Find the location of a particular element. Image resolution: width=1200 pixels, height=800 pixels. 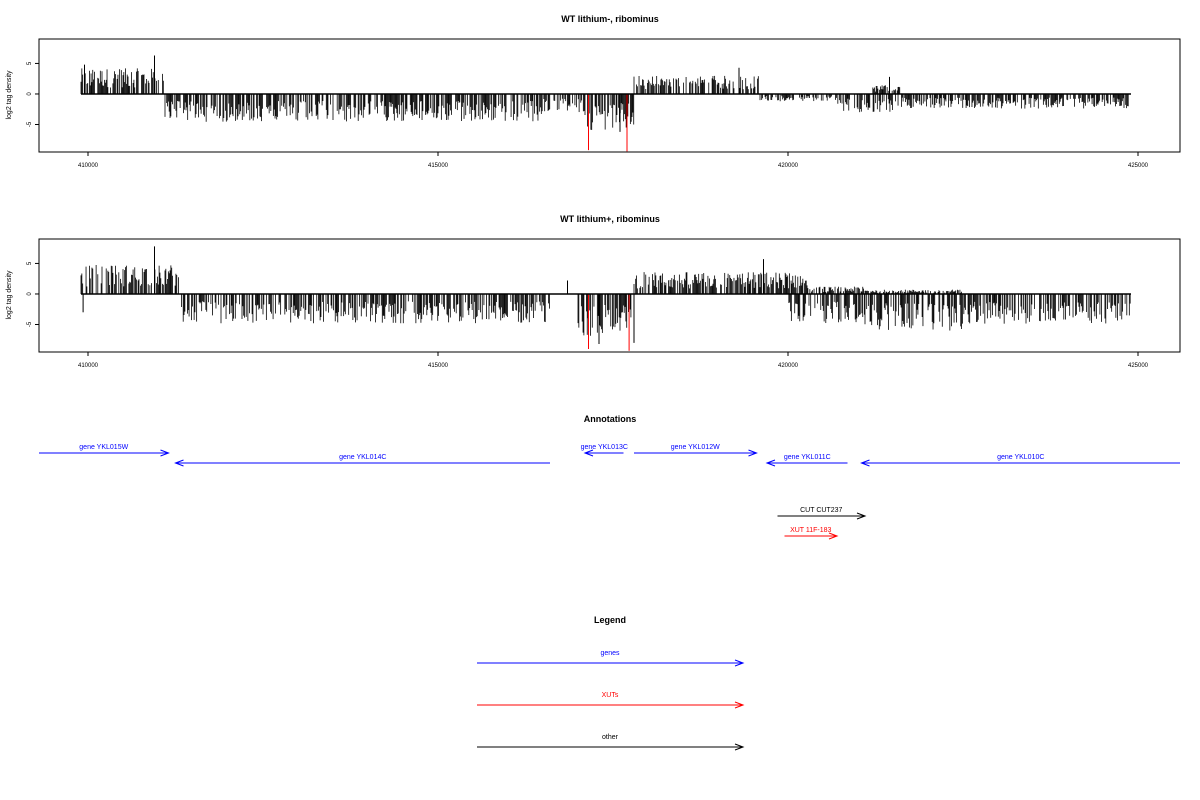

annotation-label: XUT 11F-183 is located at coordinates (810, 530).